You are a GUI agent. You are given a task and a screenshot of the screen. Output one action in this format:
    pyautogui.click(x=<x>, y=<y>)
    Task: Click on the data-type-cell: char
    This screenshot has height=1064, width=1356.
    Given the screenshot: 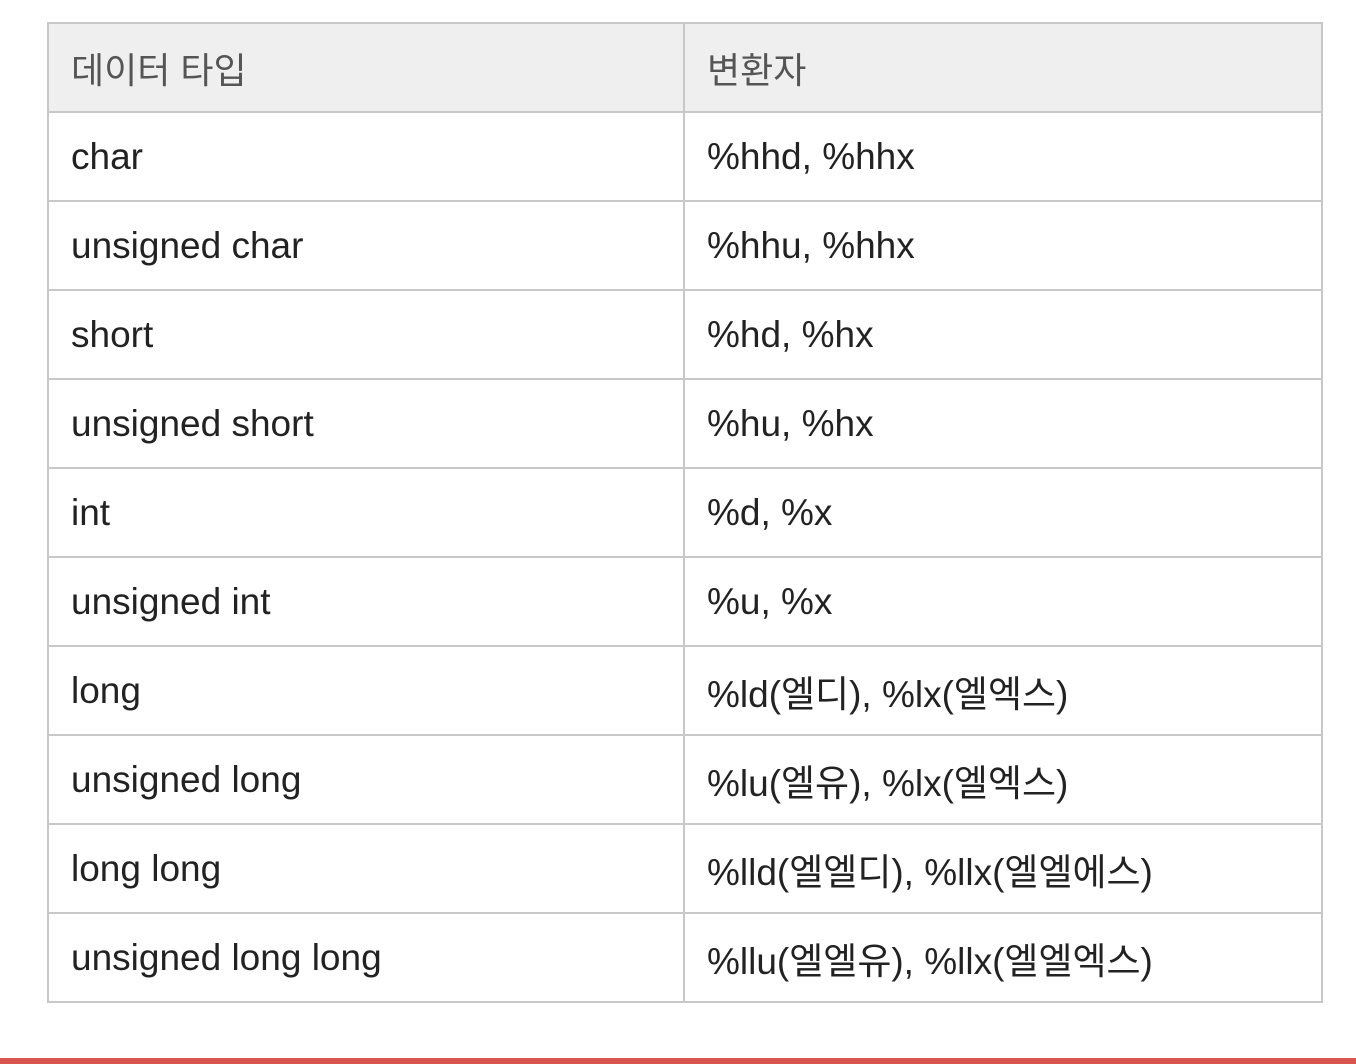 What is the action you would take?
    pyautogui.click(x=366, y=156)
    